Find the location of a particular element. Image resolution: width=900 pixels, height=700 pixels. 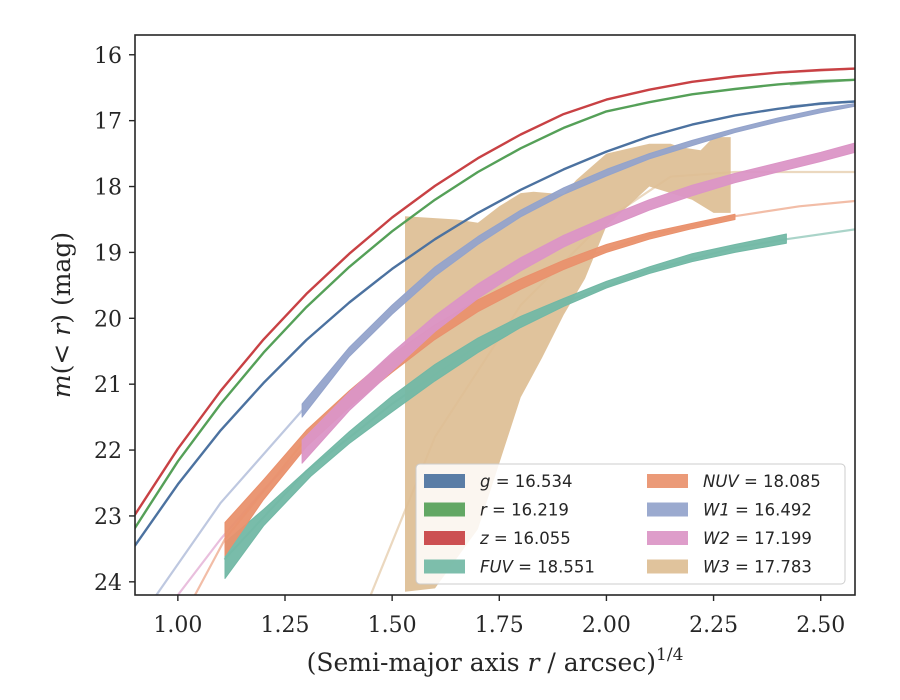

x-tick-label: 2.50 is located at coordinates (820, 625).